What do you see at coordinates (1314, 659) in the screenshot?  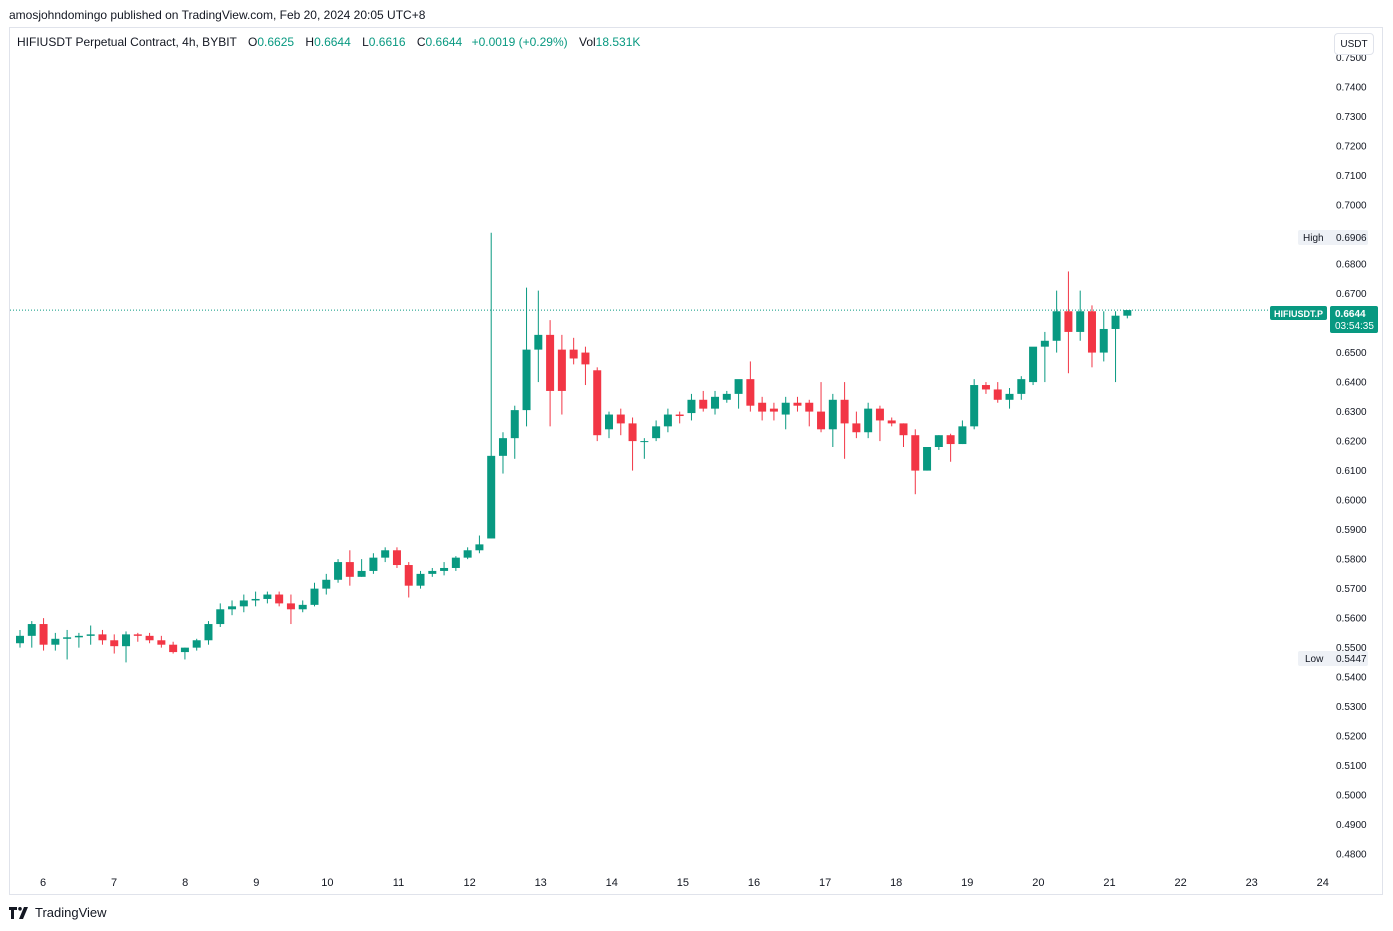 I see `low-label: Low` at bounding box center [1314, 659].